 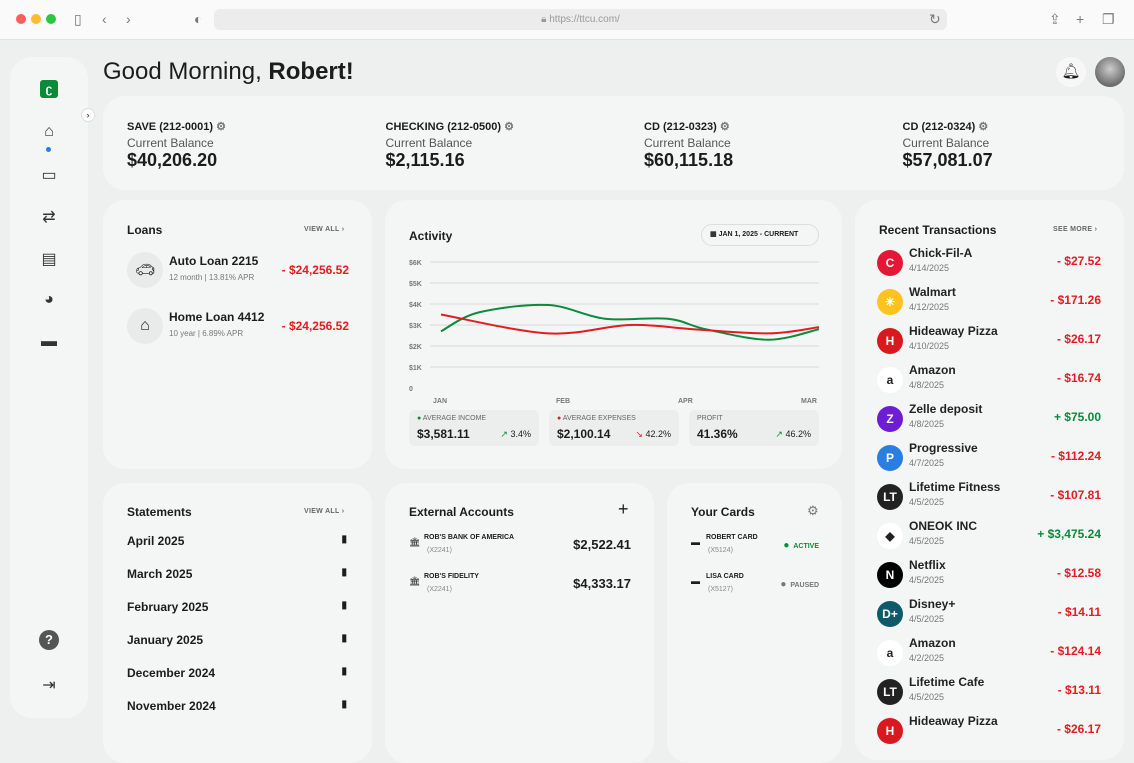 What do you see at coordinates (989, 538) in the screenshot?
I see `transaction-row: ◆ ONEOK INC 4/5/2025 + $3,475.24` at bounding box center [989, 538].